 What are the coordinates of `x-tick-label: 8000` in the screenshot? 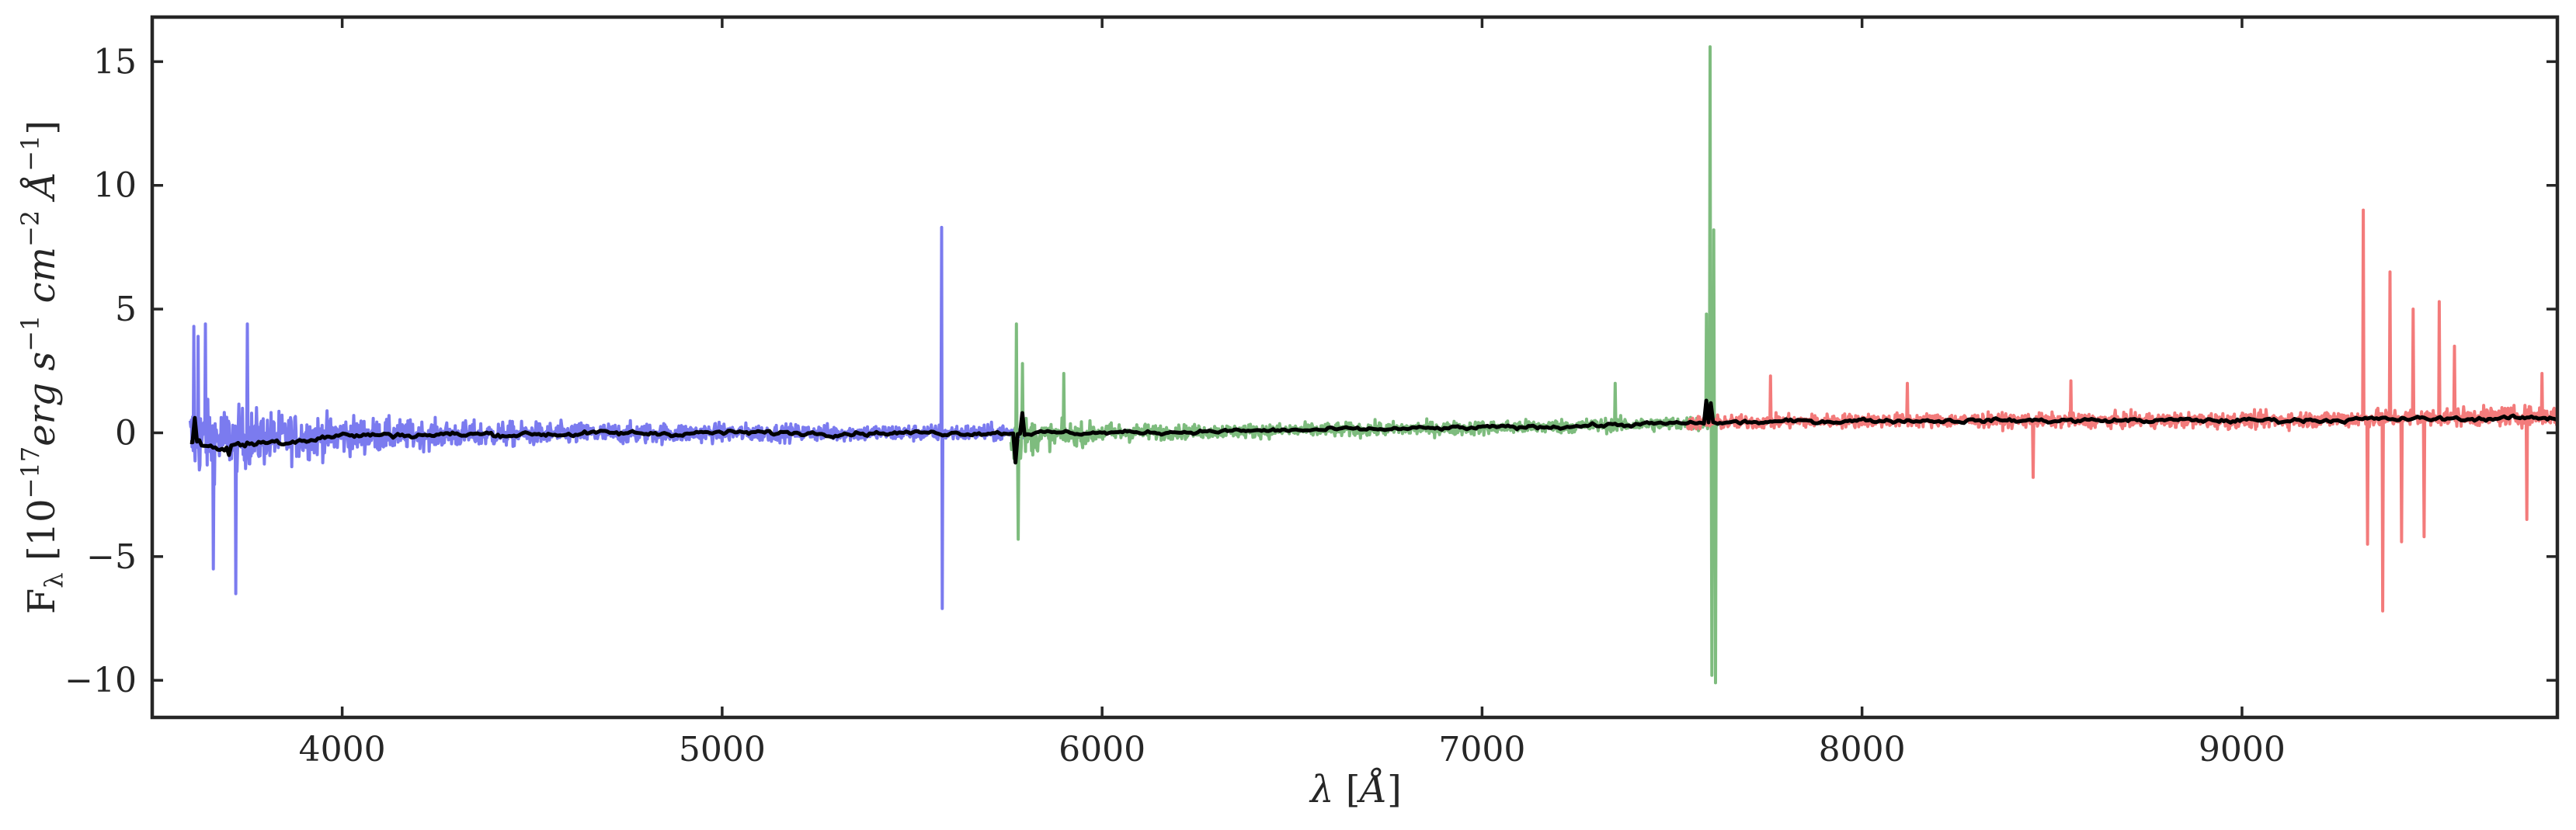 It's located at (1862, 749).